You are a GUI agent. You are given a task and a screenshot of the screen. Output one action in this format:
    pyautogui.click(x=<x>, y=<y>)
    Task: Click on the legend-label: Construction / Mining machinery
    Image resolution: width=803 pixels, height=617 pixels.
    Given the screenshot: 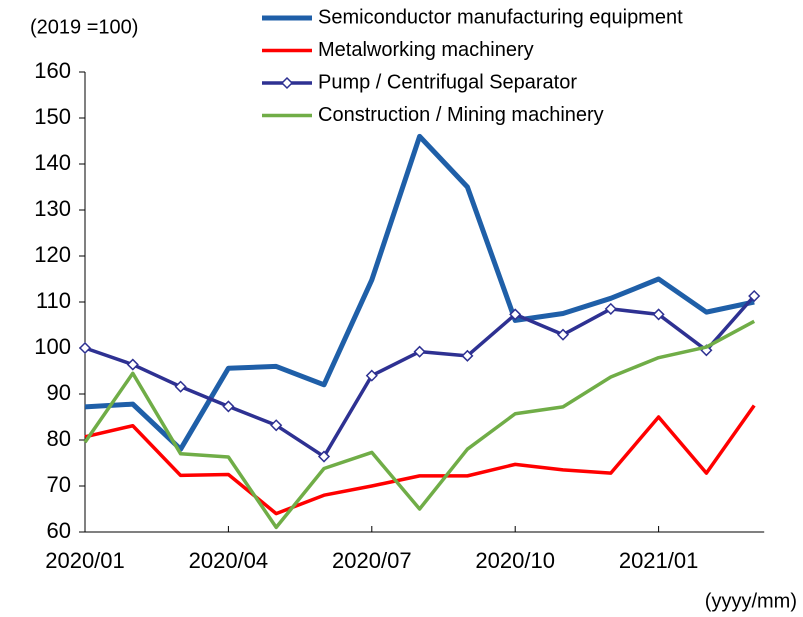 What is the action you would take?
    pyautogui.click(x=461, y=115)
    